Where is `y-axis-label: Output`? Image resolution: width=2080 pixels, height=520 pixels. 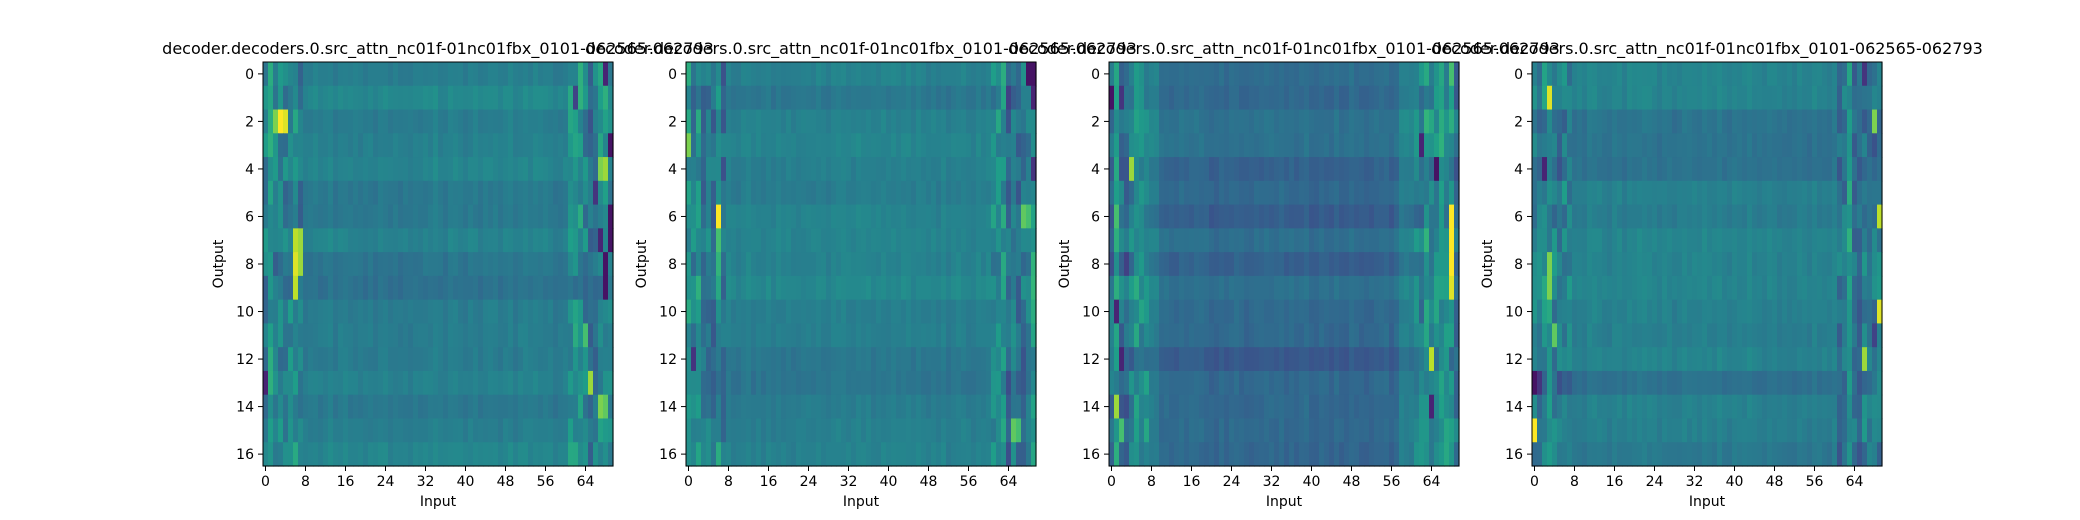 y-axis-label: Output is located at coordinates (1065, 263).